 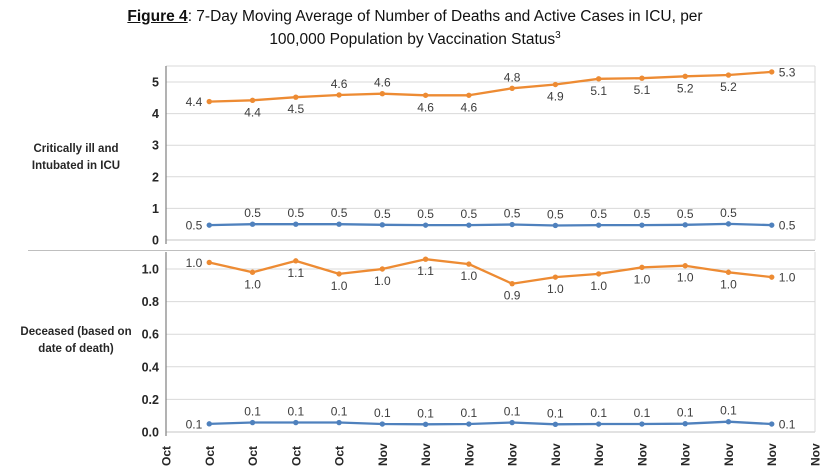 I want to click on panel-title-icu-line2: Intubated in ICU, so click(x=76, y=166).